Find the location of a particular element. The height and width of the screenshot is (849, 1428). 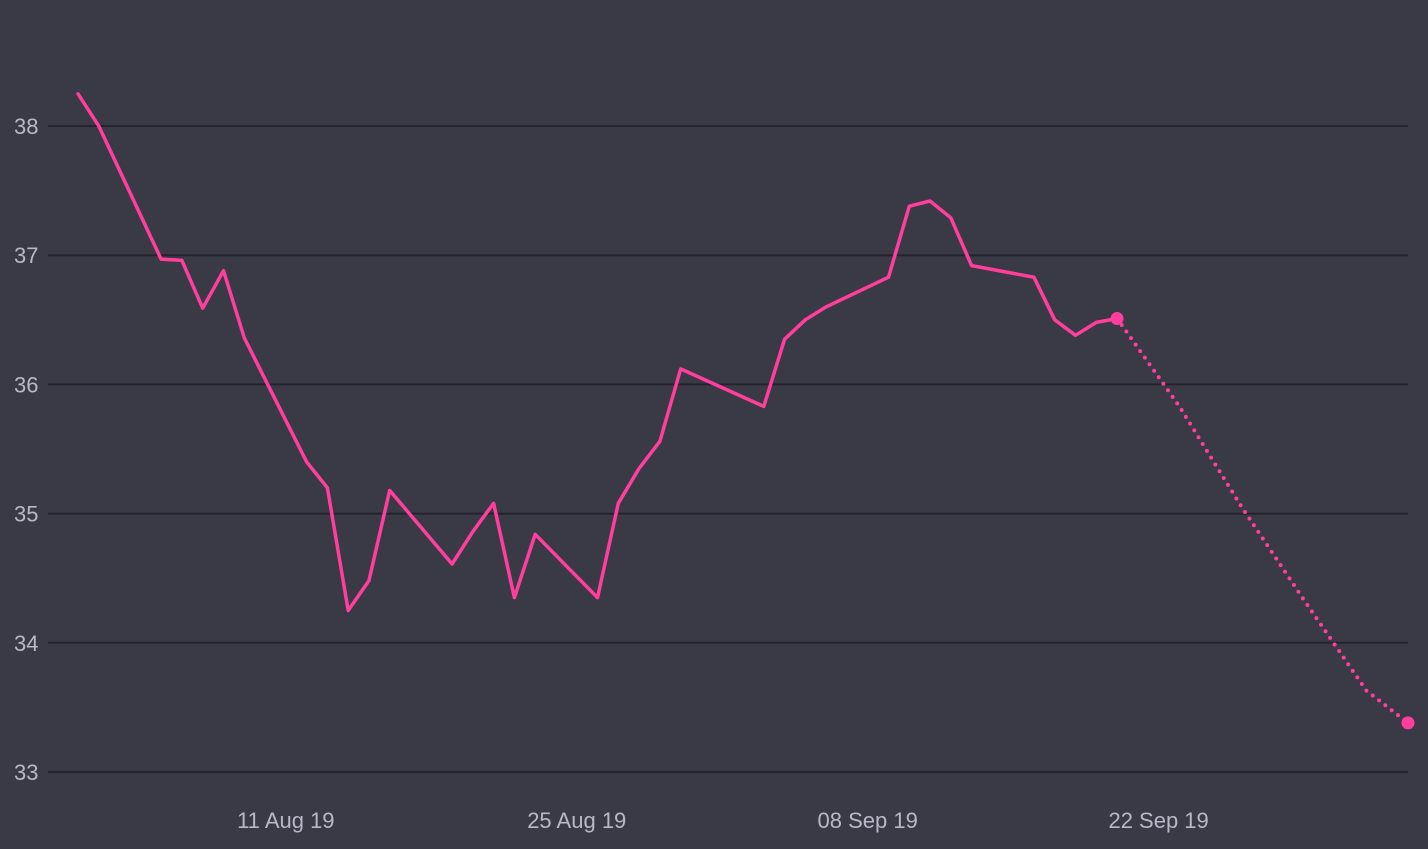

forecast-series-line is located at coordinates (1262, 520).